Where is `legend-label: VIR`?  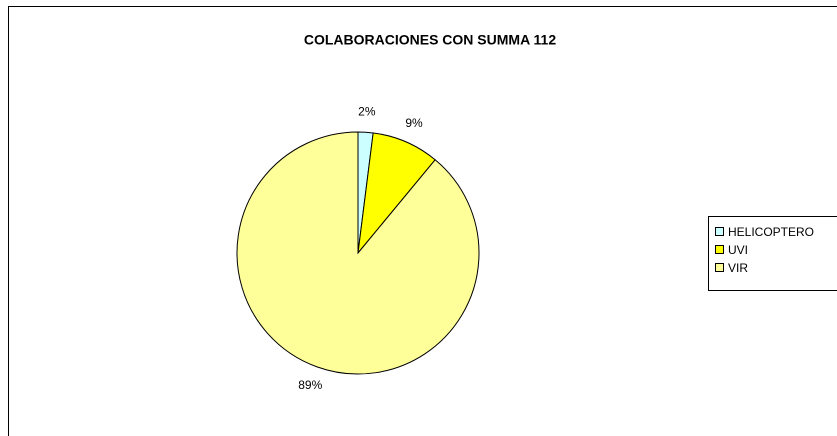 legend-label: VIR is located at coordinates (738, 268).